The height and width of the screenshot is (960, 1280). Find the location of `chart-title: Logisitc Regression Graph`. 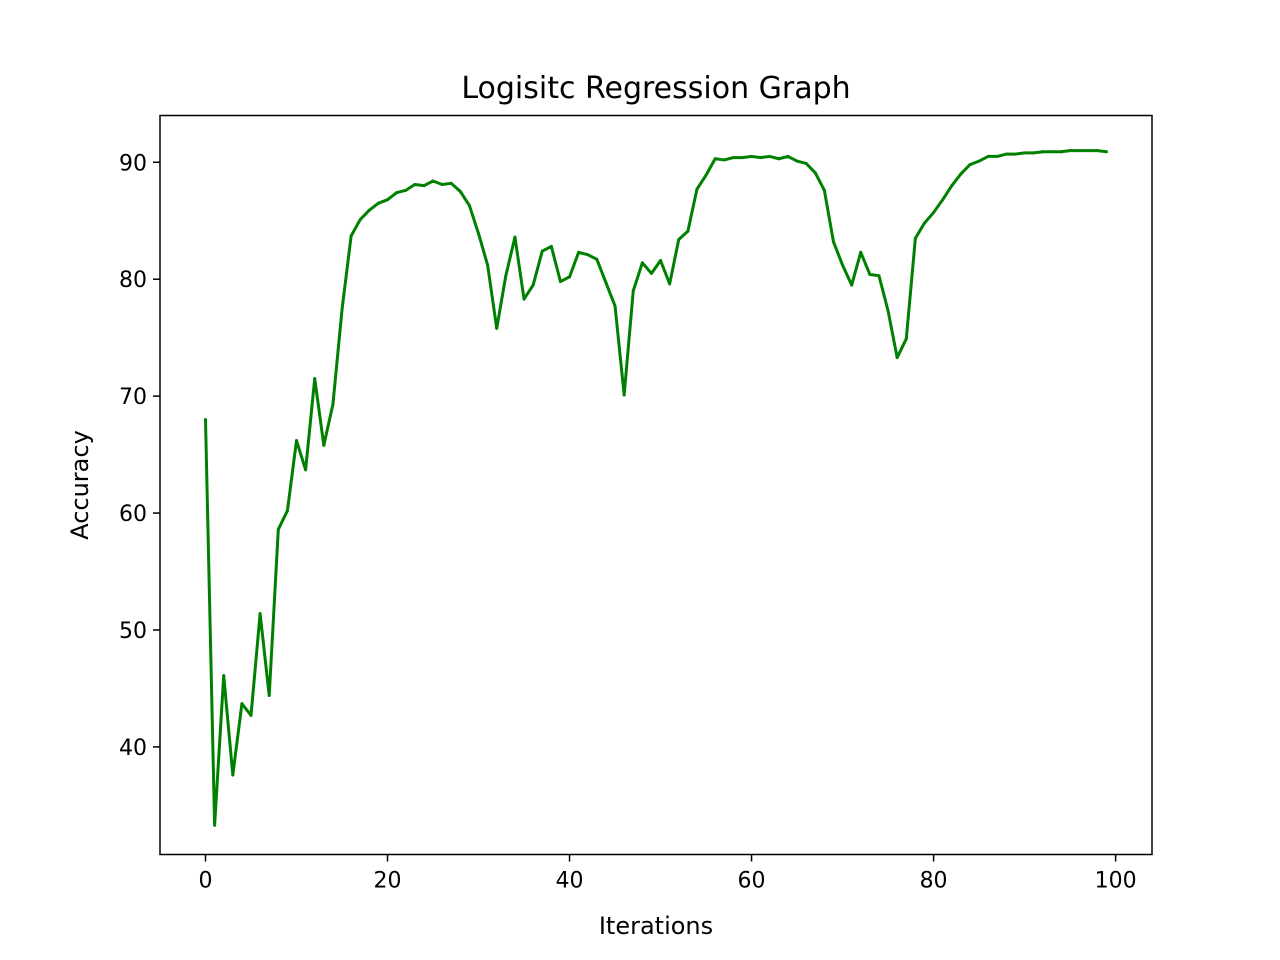

chart-title: Logisitc Regression Graph is located at coordinates (655, 88).